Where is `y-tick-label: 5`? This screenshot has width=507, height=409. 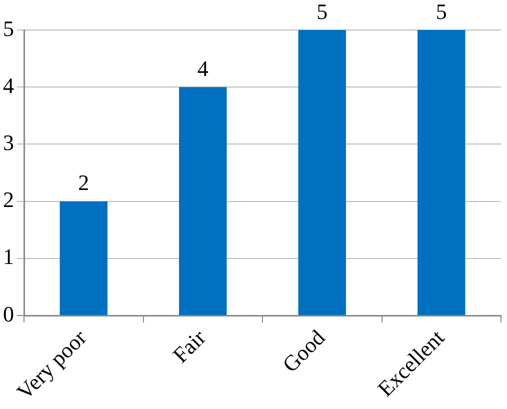
y-tick-label: 5 is located at coordinates (8, 28).